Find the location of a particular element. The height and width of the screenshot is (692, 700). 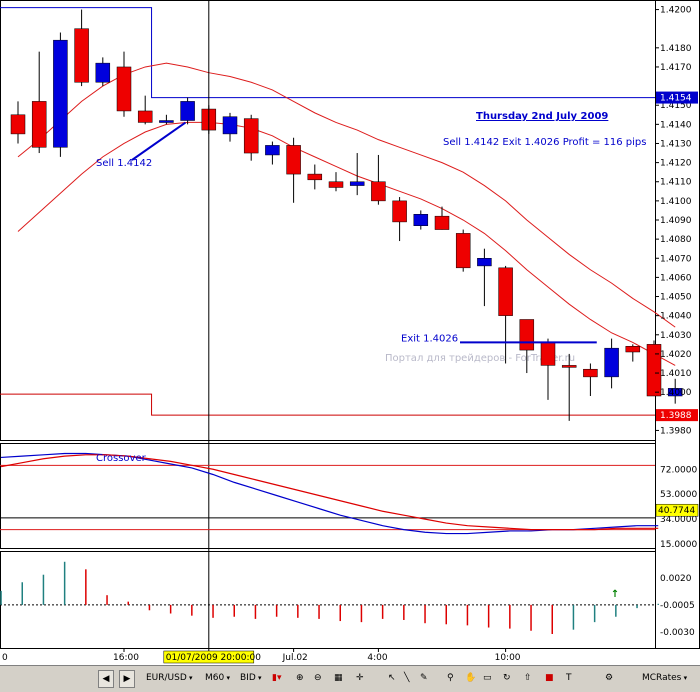

range-box-upper is located at coordinates (327, 53).